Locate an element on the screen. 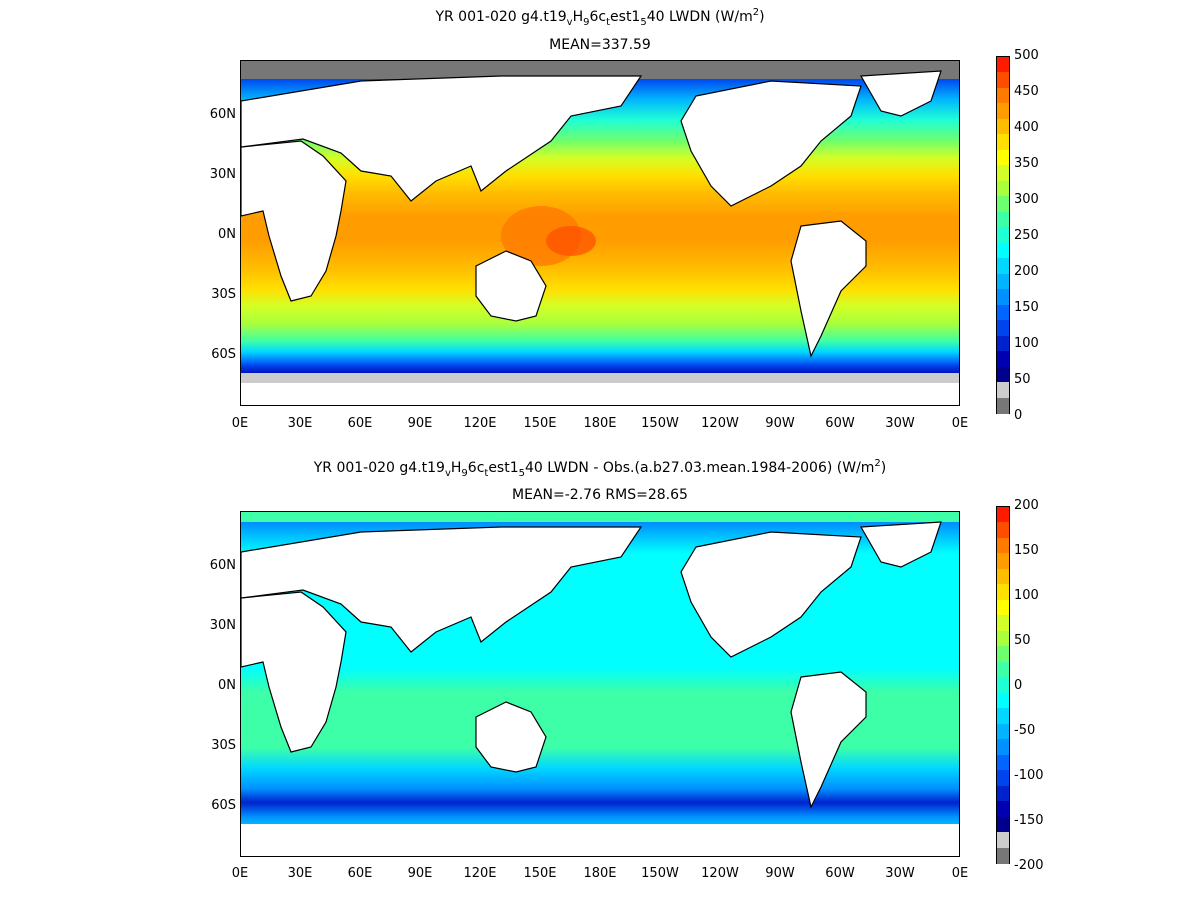 Image resolution: width=1200 pixels, height=900 pixels. panel2-colorbar-label: 50 is located at coordinates (1022, 640).